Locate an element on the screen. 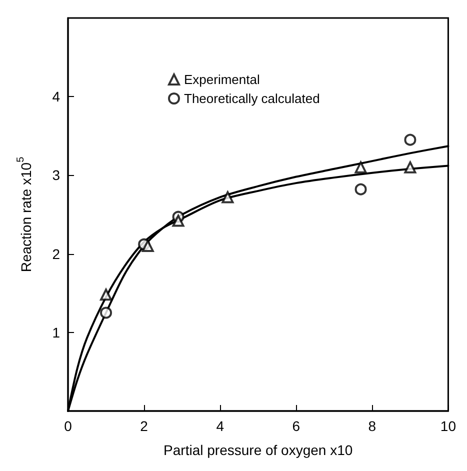  x-tick-label: 2 is located at coordinates (144, 426).